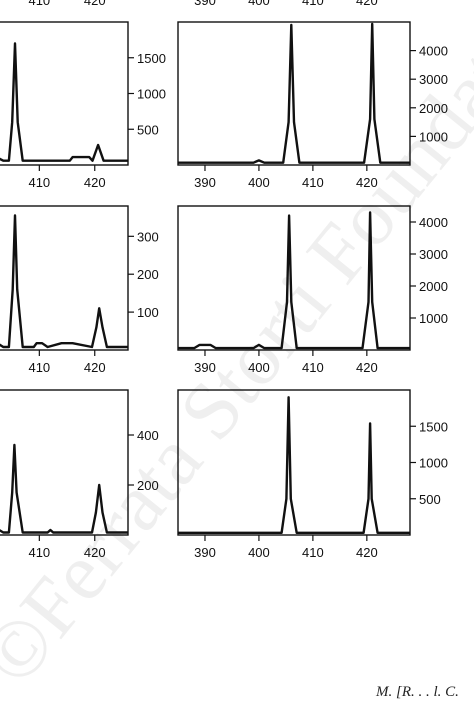 This screenshot has width=474, height=704. I want to click on panel-top-right-x-tick-label: 390, so click(205, 182).